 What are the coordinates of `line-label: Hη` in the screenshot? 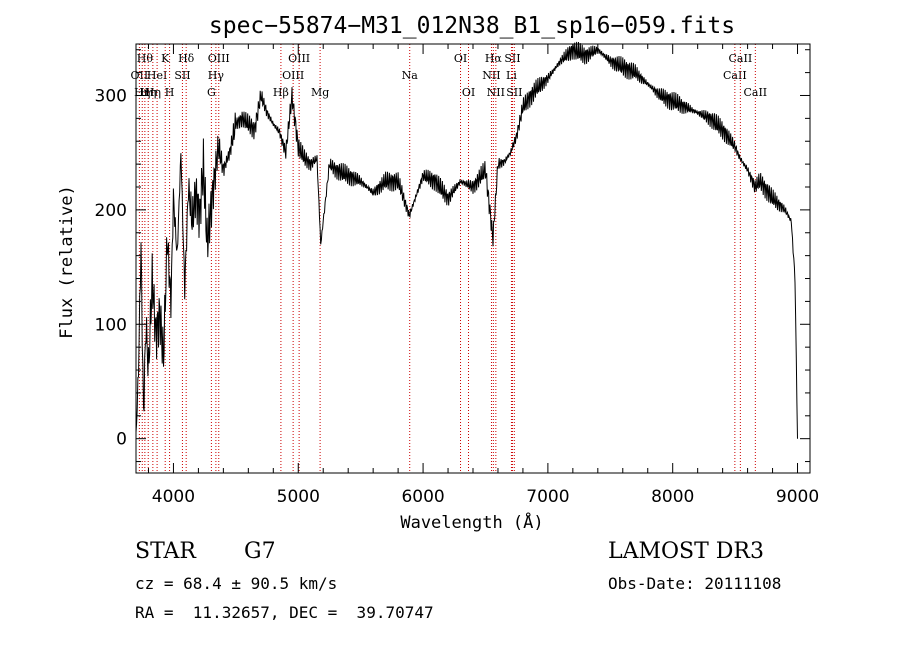 It's located at (153, 92).